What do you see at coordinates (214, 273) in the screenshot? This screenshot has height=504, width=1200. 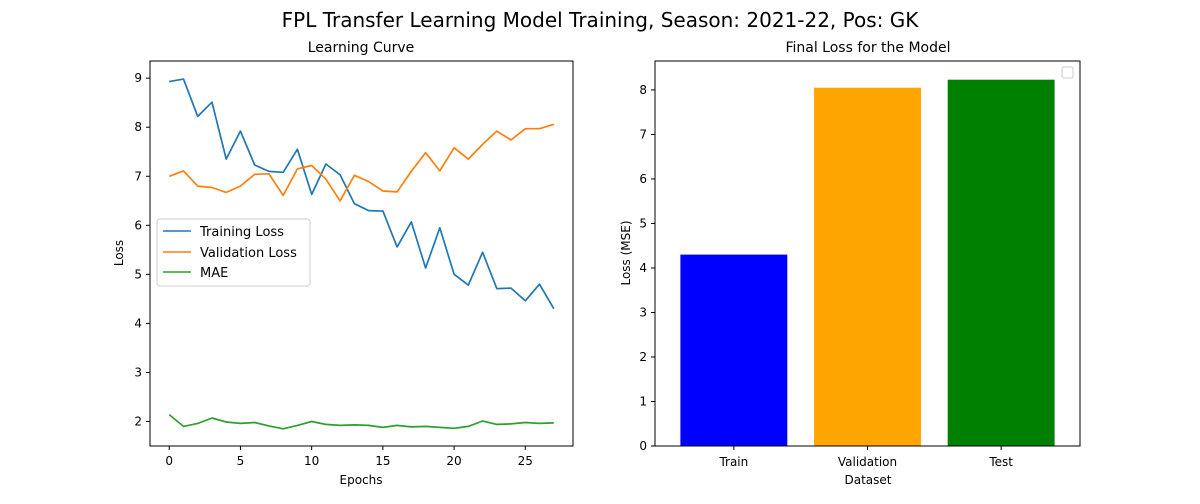 I see `legend-label-mae: MAE` at bounding box center [214, 273].